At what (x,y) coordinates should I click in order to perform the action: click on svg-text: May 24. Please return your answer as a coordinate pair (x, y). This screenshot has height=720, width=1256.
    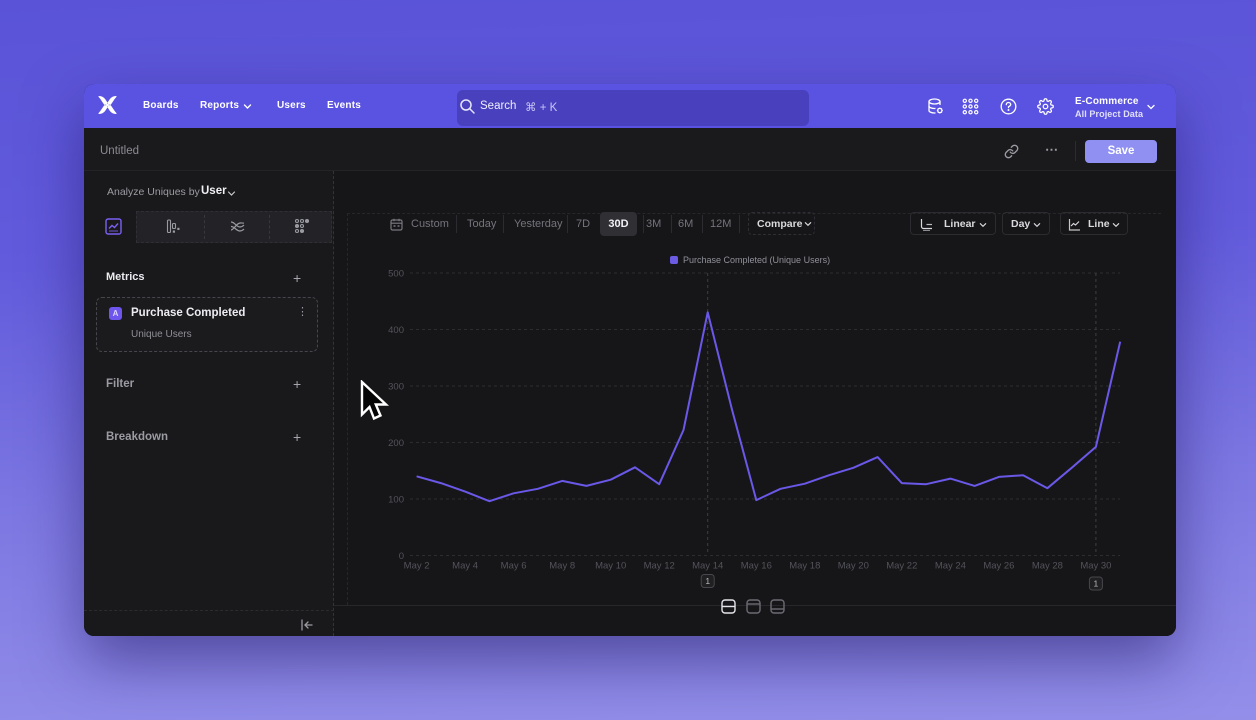
    Looking at the image, I should click on (950, 566).